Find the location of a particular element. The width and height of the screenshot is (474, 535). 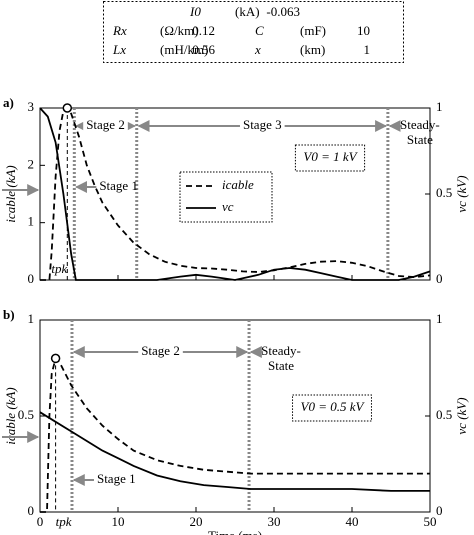

table-cell: 10 is located at coordinates (363, 30).